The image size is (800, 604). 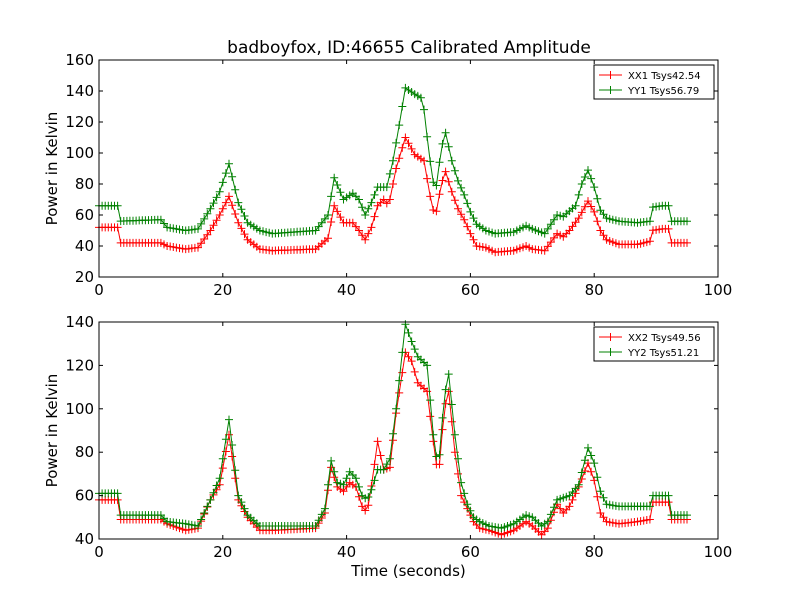 What do you see at coordinates (222, 290) in the screenshot?
I see `x-tick-label: 20` at bounding box center [222, 290].